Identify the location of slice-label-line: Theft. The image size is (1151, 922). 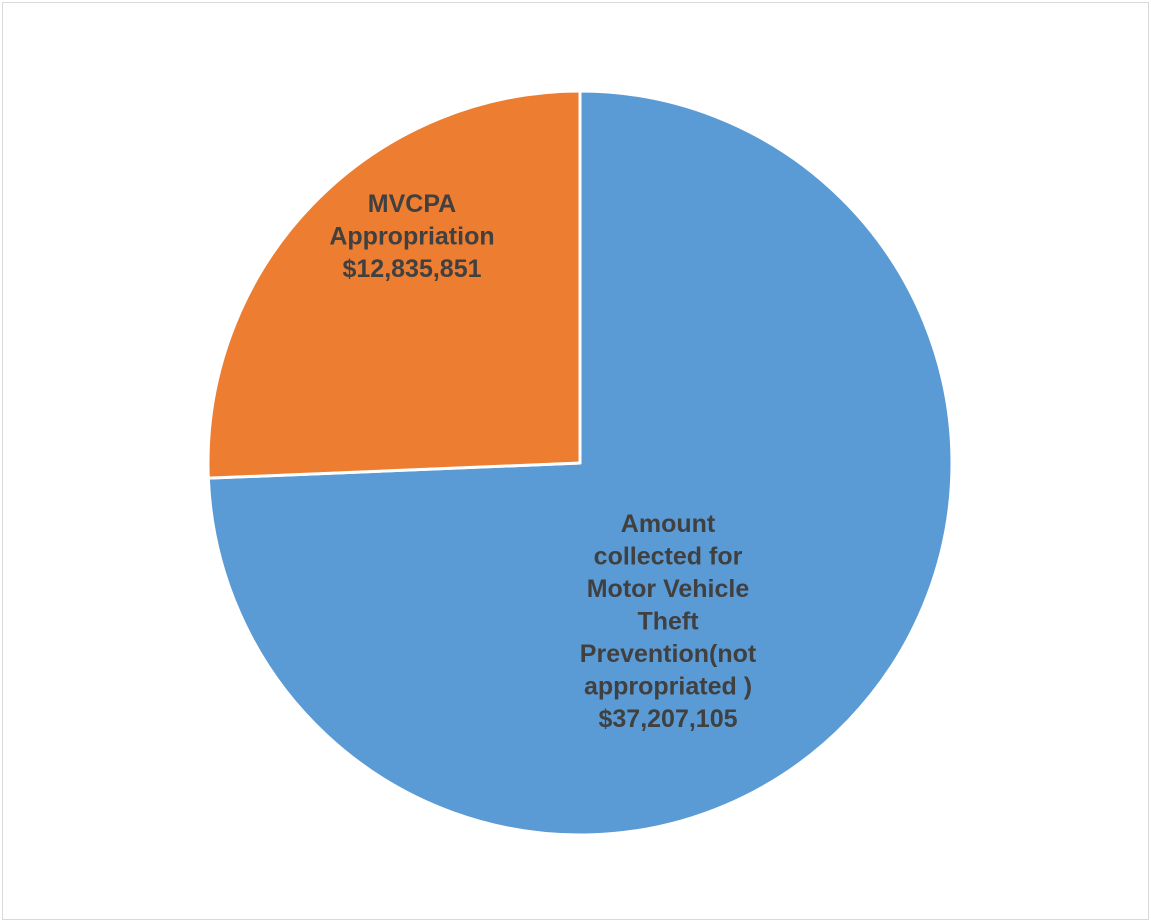
(668, 622).